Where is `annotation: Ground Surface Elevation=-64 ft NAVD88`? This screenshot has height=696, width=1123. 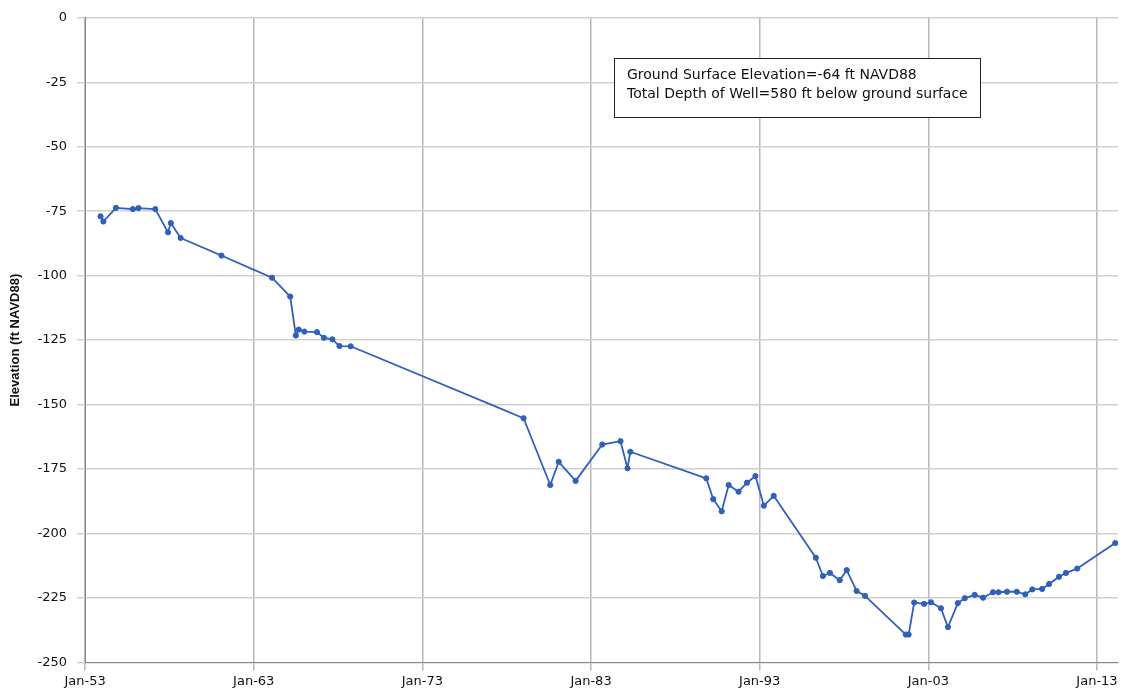 annotation: Ground Surface Elevation=-64 ft NAVD88 is located at coordinates (772, 74).